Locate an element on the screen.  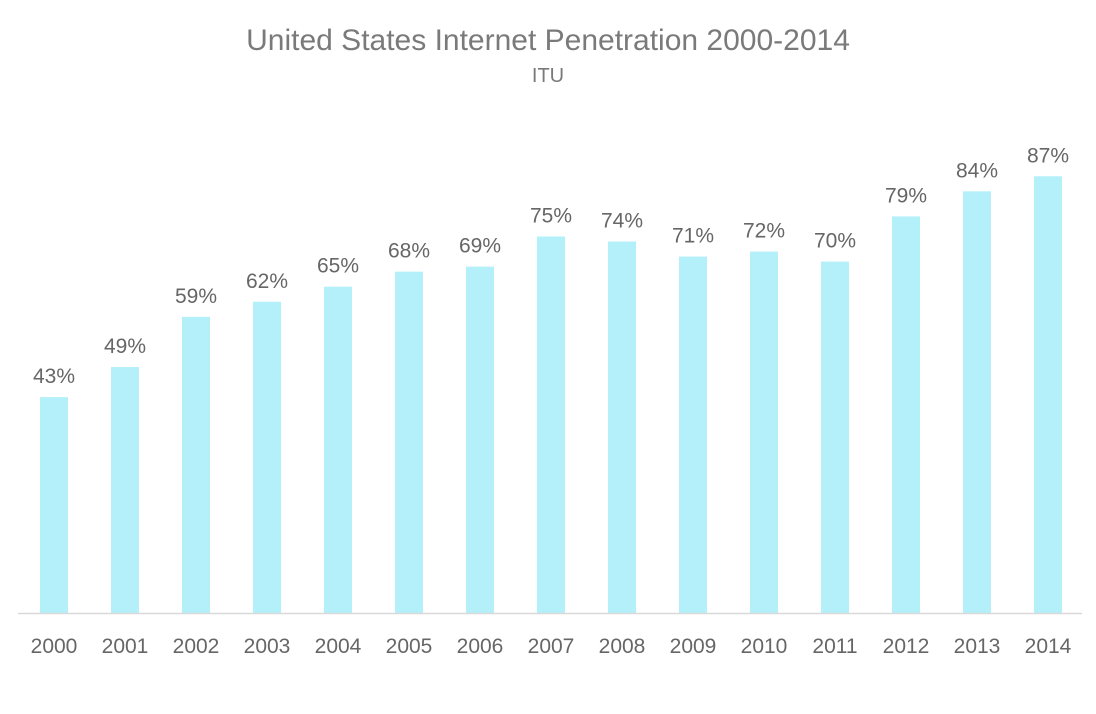
x-tick-label-2006: 2006 is located at coordinates (480, 646).